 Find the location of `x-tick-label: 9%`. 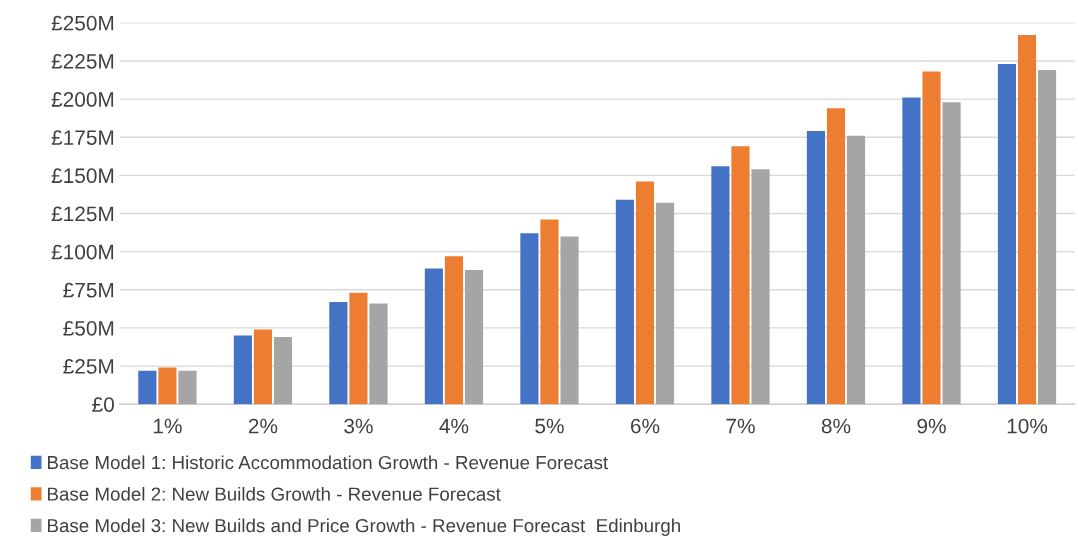

x-tick-label: 9% is located at coordinates (931, 426).